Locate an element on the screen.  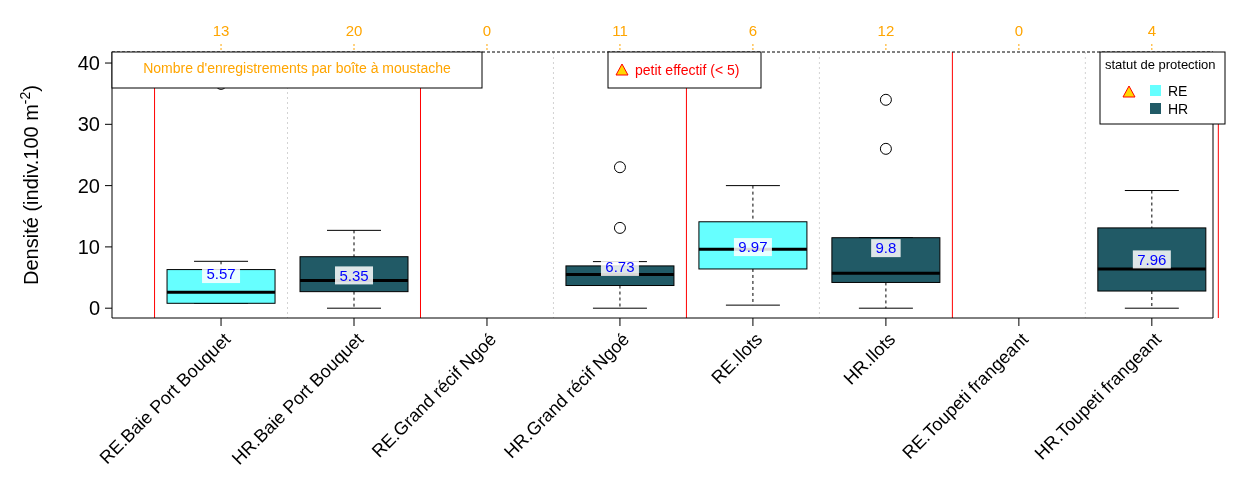
annotation: 6.73 is located at coordinates (620, 267).